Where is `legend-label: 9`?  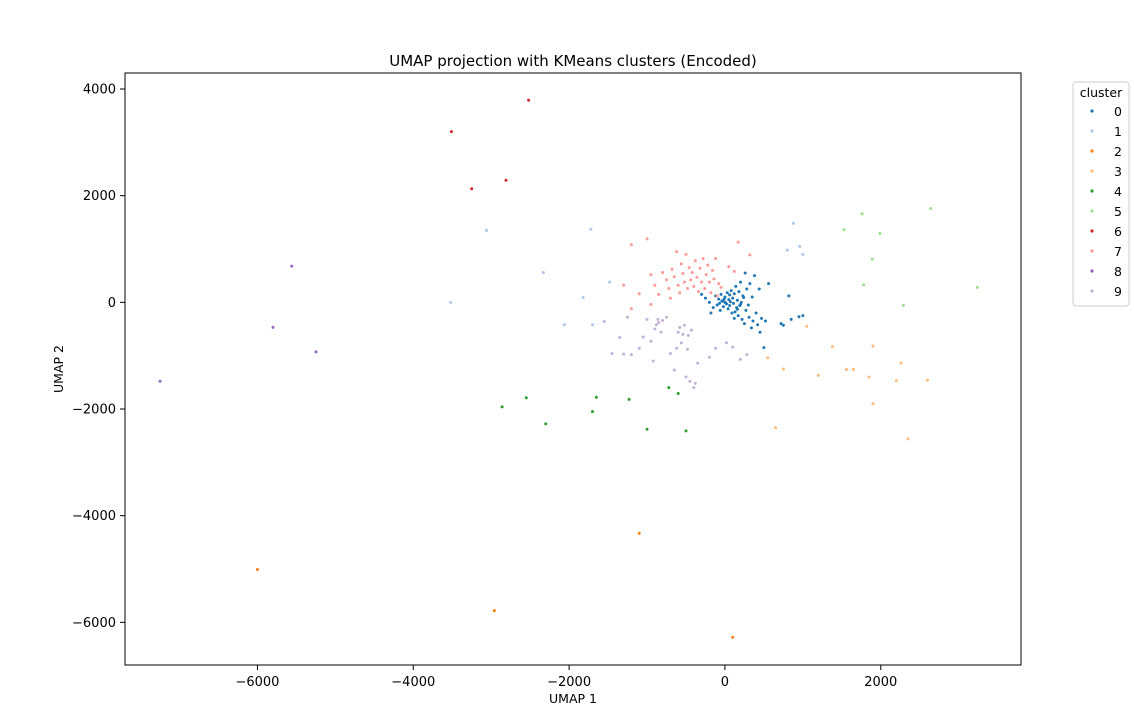
legend-label: 9 is located at coordinates (1118, 291).